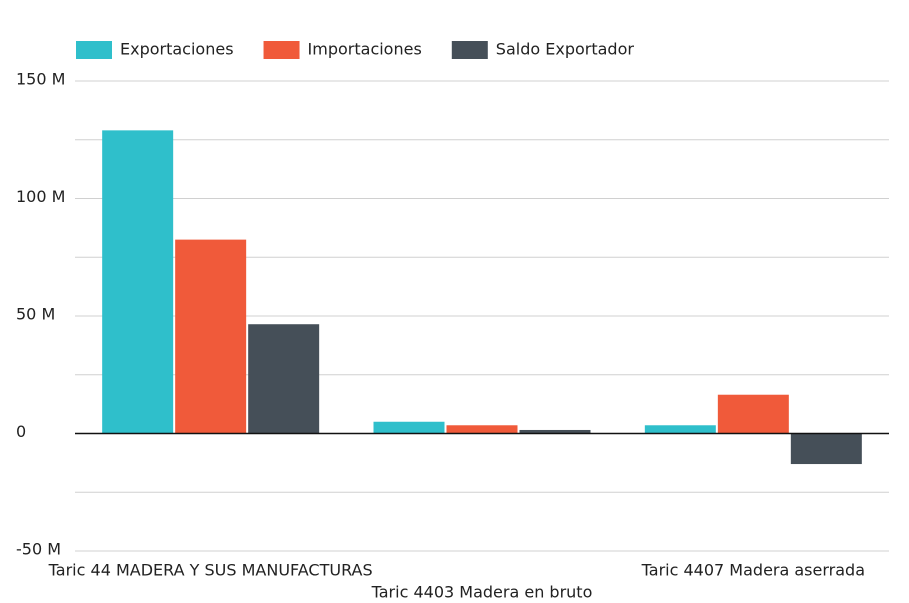  Describe the element at coordinates (365, 49) in the screenshot. I see `legend-label: Importaciones` at that location.